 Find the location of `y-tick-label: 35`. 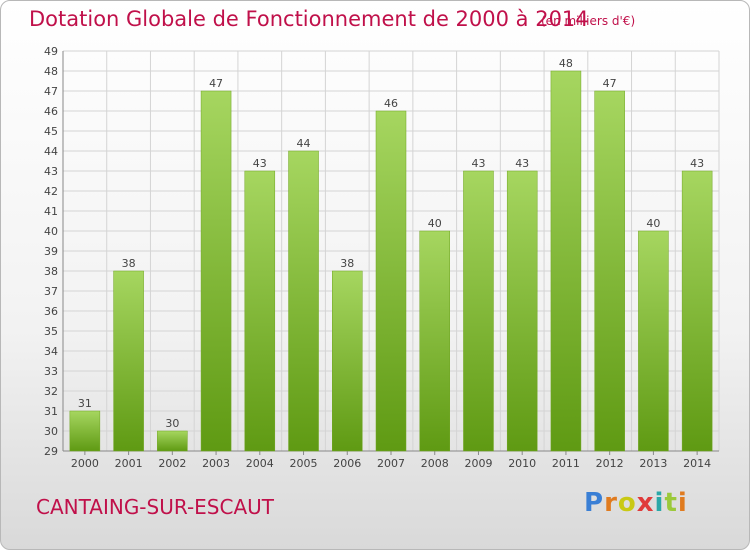

y-tick-label: 35 is located at coordinates (51, 331).